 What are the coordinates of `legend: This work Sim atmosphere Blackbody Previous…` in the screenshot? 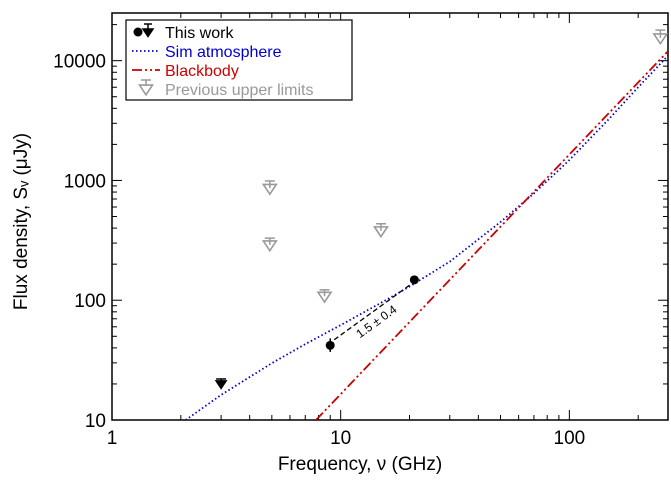 It's located at (239, 60).